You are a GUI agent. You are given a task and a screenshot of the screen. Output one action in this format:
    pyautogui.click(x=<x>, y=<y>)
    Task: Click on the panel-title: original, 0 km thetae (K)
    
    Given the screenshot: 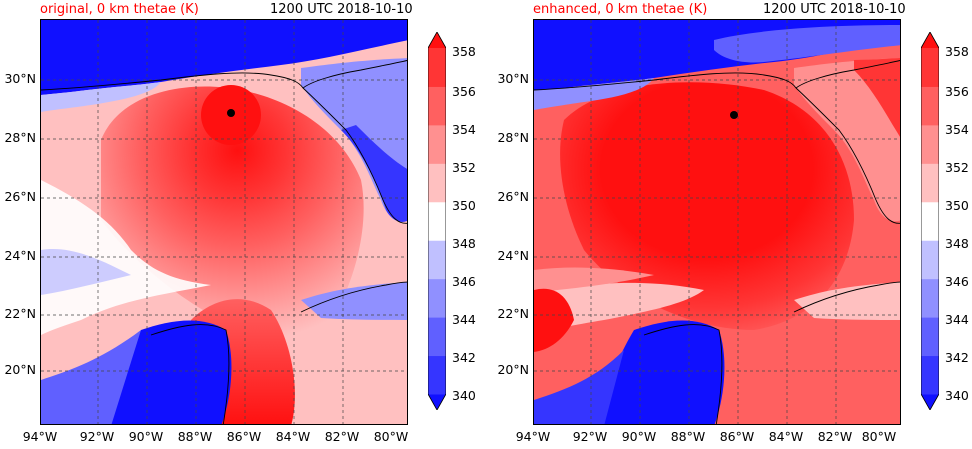 What is the action you would take?
    pyautogui.click(x=119, y=9)
    